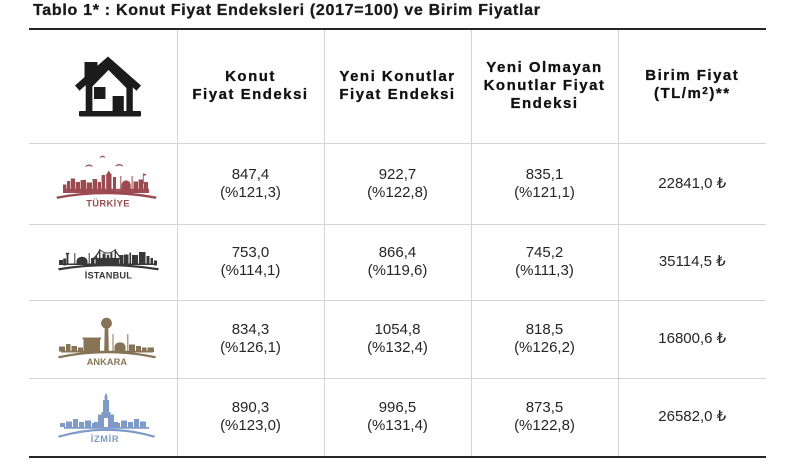 The image size is (807, 468). I want to click on svg-text: TÜRKİYE, so click(108, 203).